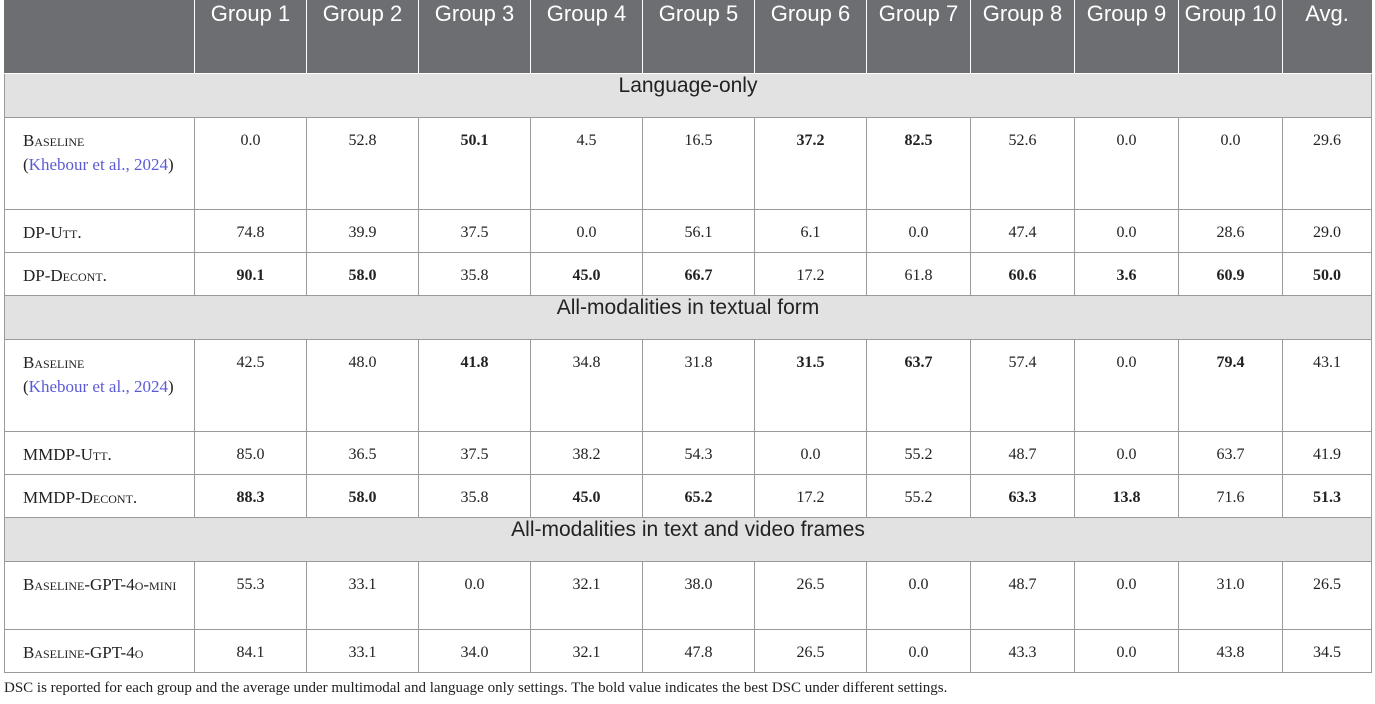 Image resolution: width=1375 pixels, height=704 pixels. I want to click on row-label: Baseline-GPT-4o-mini, so click(100, 584).